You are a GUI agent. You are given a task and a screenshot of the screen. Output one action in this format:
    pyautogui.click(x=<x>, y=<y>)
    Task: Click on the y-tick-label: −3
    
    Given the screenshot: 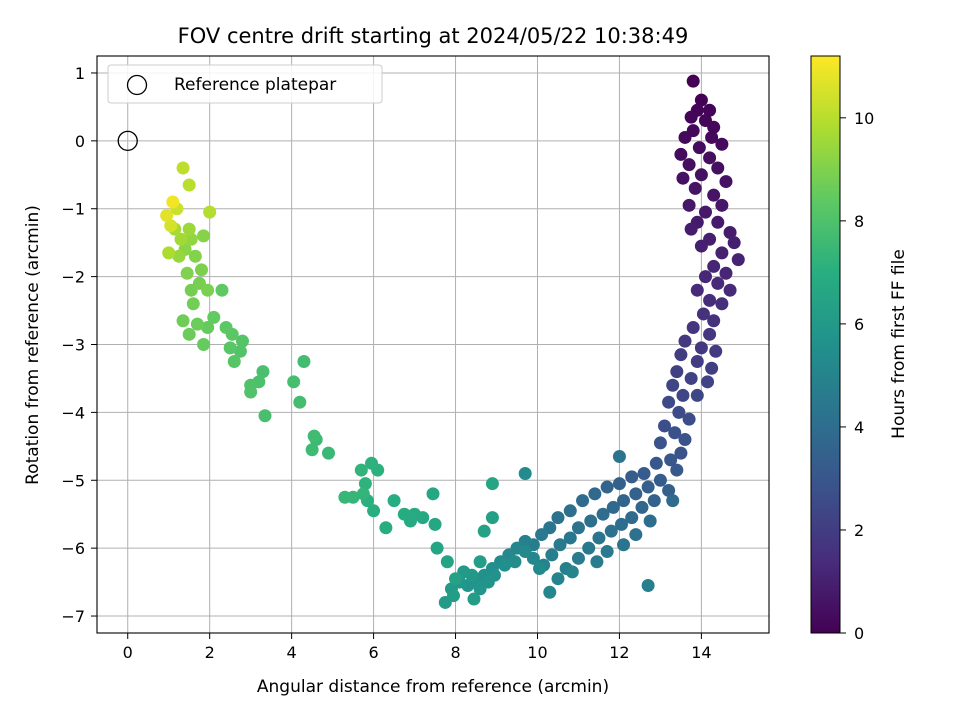 What is the action you would take?
    pyautogui.click(x=73, y=345)
    